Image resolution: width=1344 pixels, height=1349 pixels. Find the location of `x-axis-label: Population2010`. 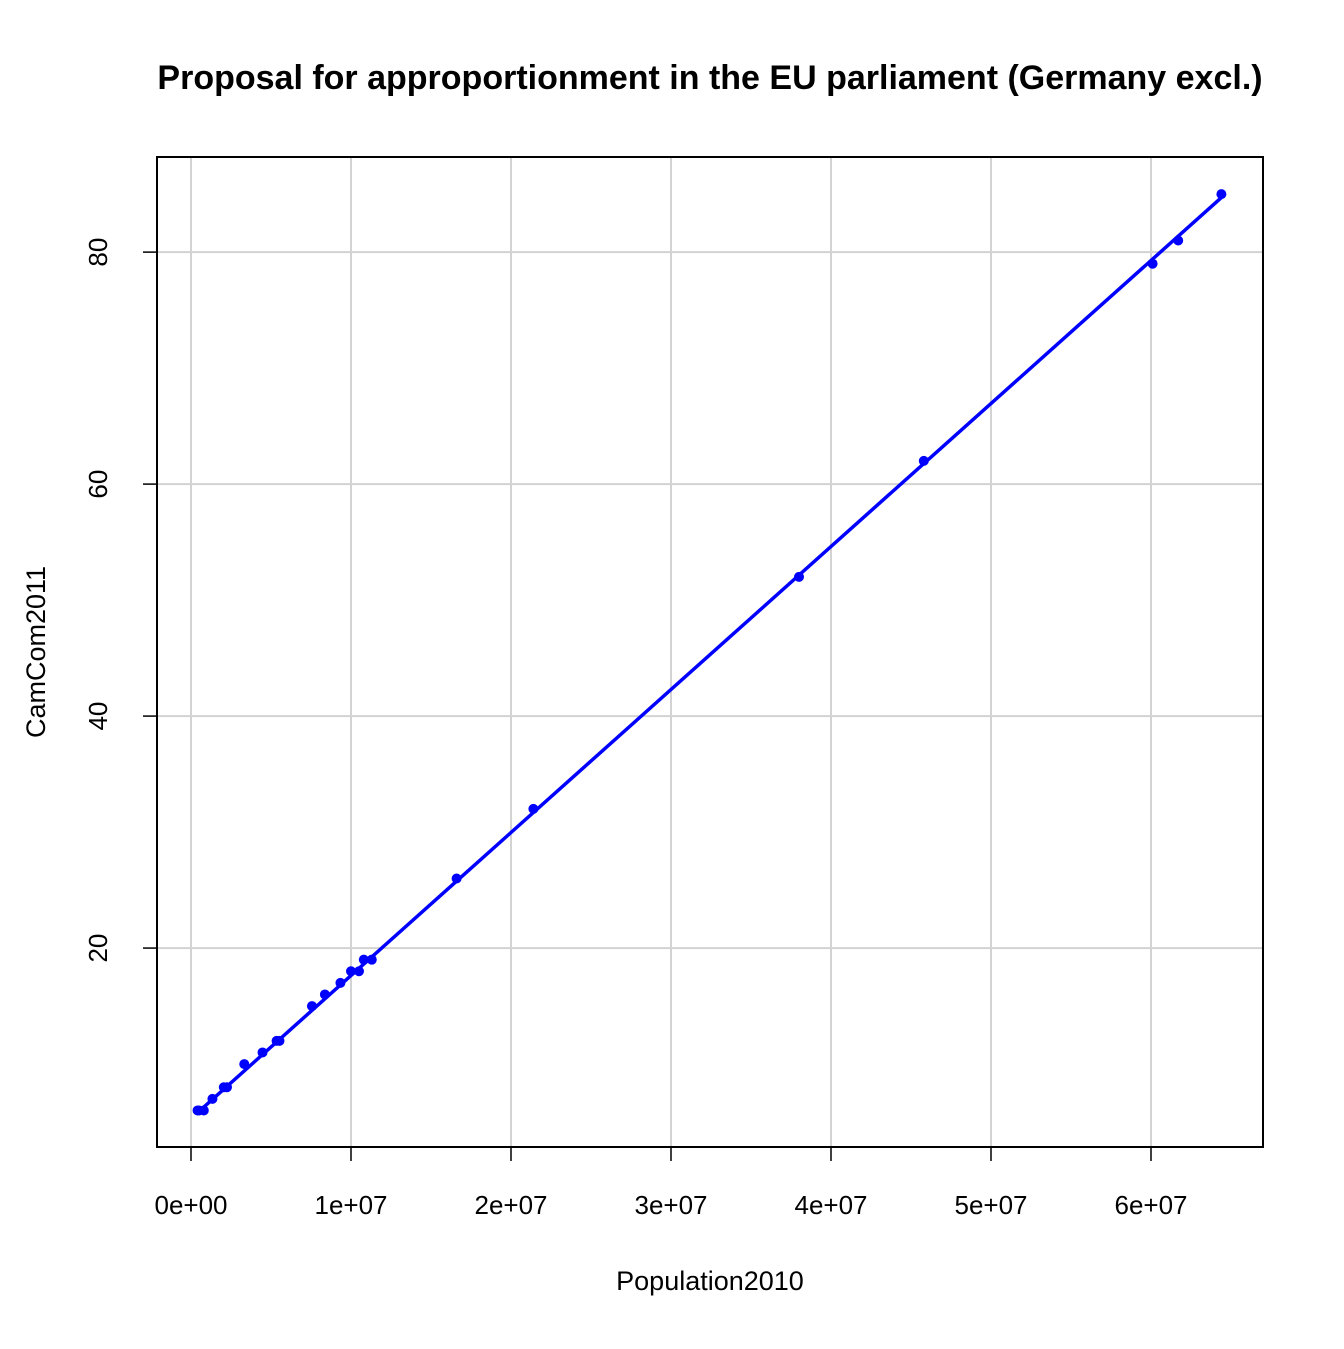

x-axis-label: Population2010 is located at coordinates (710, 1281).